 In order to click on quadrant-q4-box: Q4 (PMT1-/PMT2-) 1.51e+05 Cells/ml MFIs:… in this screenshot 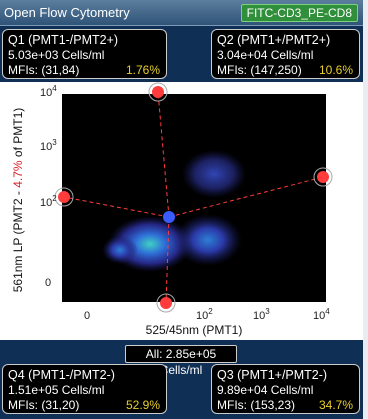, I will do `click(84, 389)`.